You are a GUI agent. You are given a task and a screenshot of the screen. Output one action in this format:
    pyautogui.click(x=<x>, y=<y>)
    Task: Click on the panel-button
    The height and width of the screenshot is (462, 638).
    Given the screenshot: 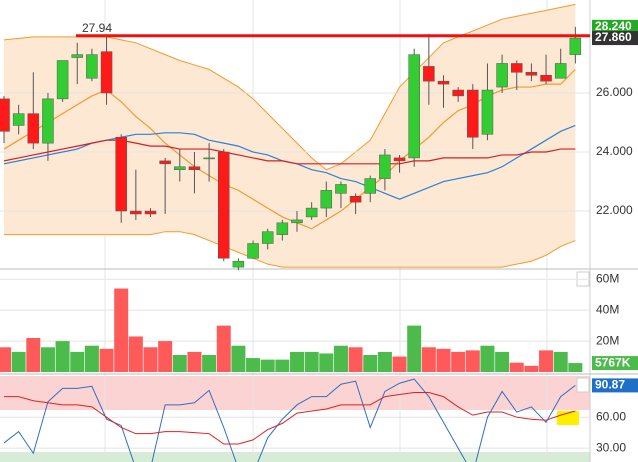 What is the action you would take?
    pyautogui.click(x=583, y=385)
    